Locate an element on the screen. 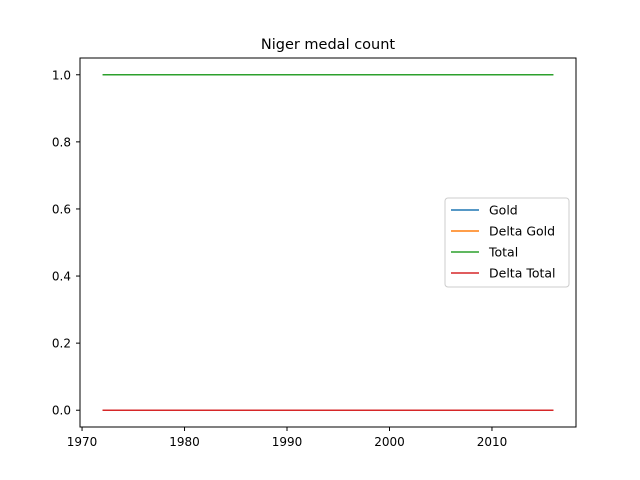 The width and height of the screenshot is (640, 480). legend-label-gold: Gold is located at coordinates (503, 210).